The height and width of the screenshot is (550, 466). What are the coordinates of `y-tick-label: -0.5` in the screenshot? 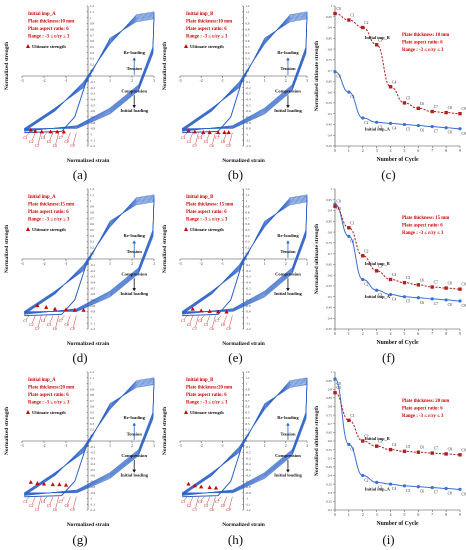 It's located at (92, 105).